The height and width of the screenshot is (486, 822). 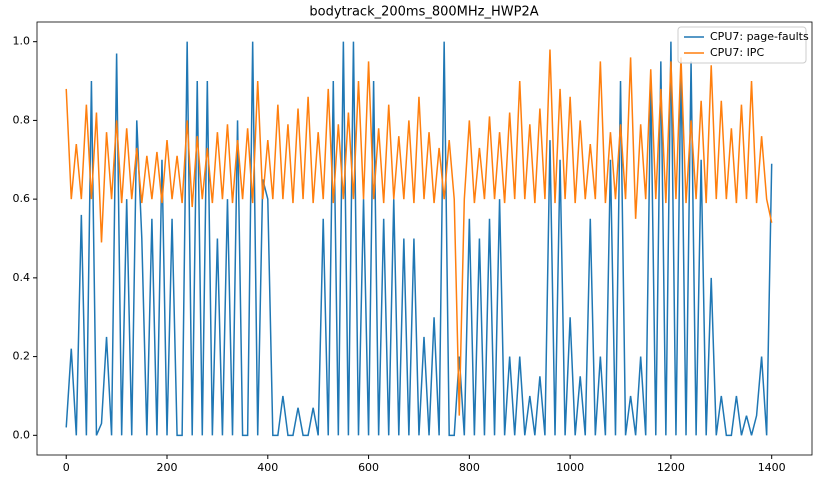 I want to click on x-tick-label: 400, so click(x=267, y=467).